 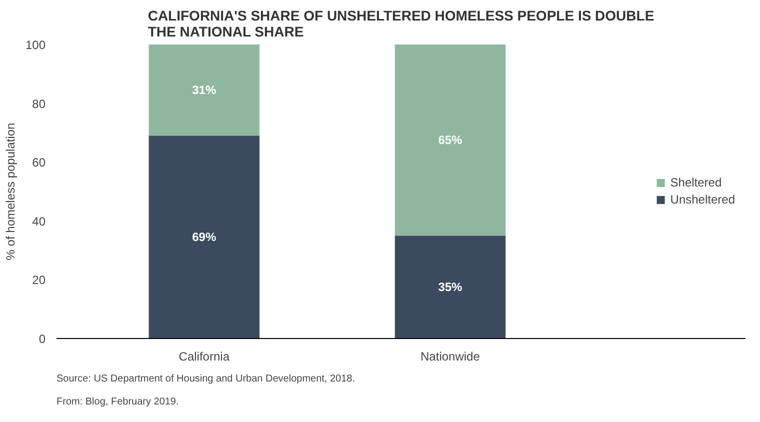 What do you see at coordinates (696, 183) in the screenshot?
I see `legend-label: Sheltered` at bounding box center [696, 183].